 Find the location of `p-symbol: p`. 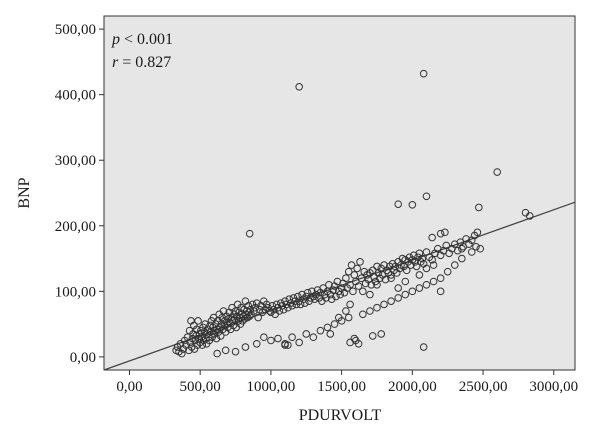

p-symbol: p is located at coordinates (115, 39).